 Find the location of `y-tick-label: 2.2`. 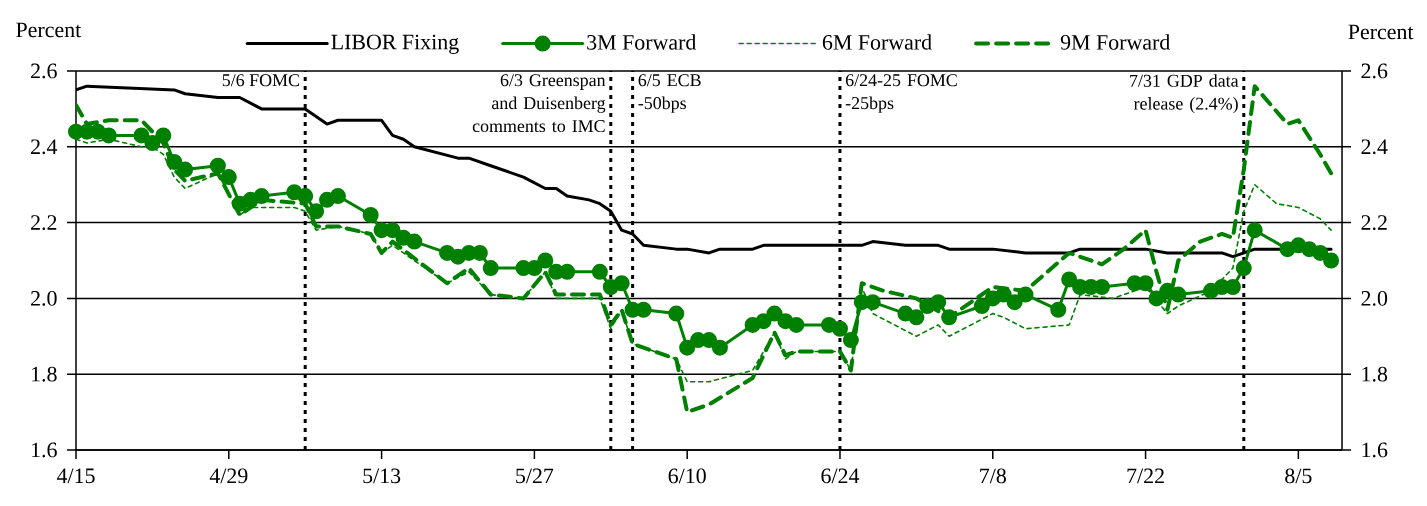

y-tick-label: 2.2 is located at coordinates (44, 223).